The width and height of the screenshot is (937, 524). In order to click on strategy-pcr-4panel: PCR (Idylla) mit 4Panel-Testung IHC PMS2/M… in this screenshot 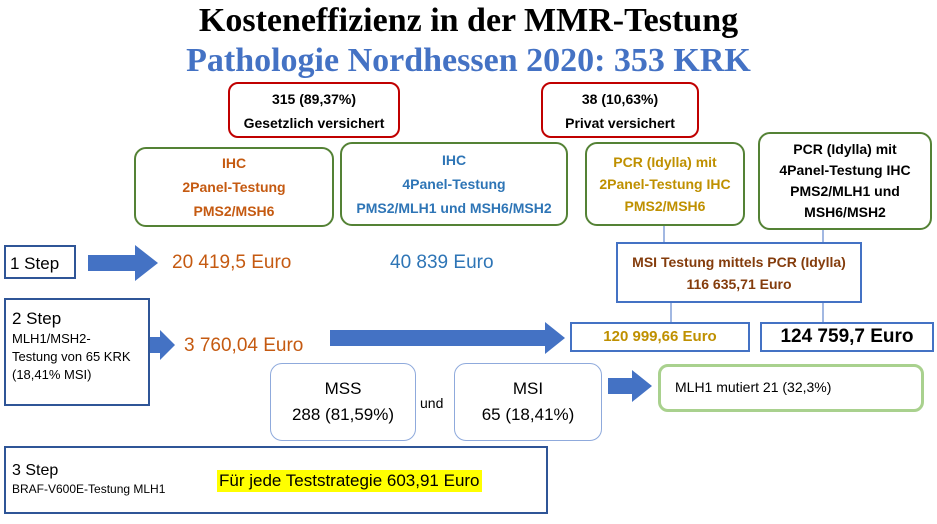, I will do `click(845, 181)`.